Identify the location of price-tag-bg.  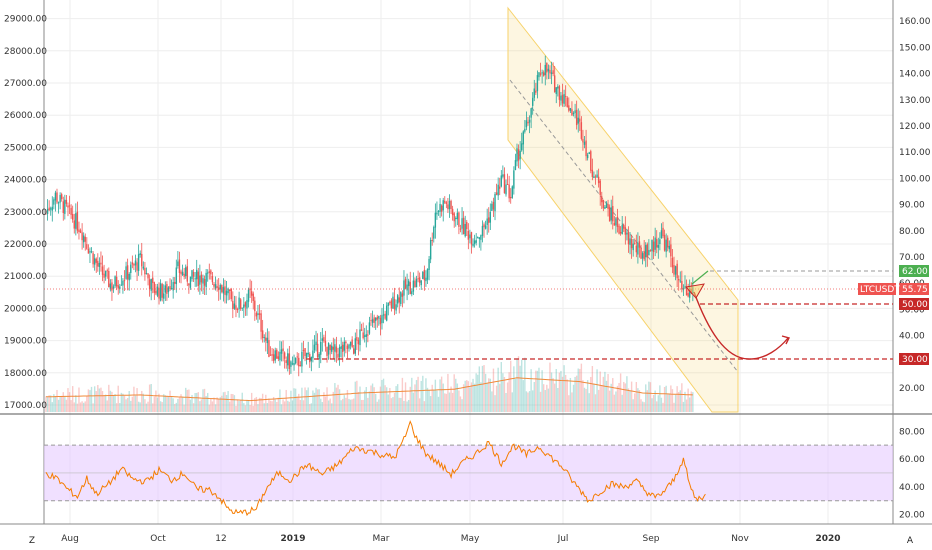
(914, 304).